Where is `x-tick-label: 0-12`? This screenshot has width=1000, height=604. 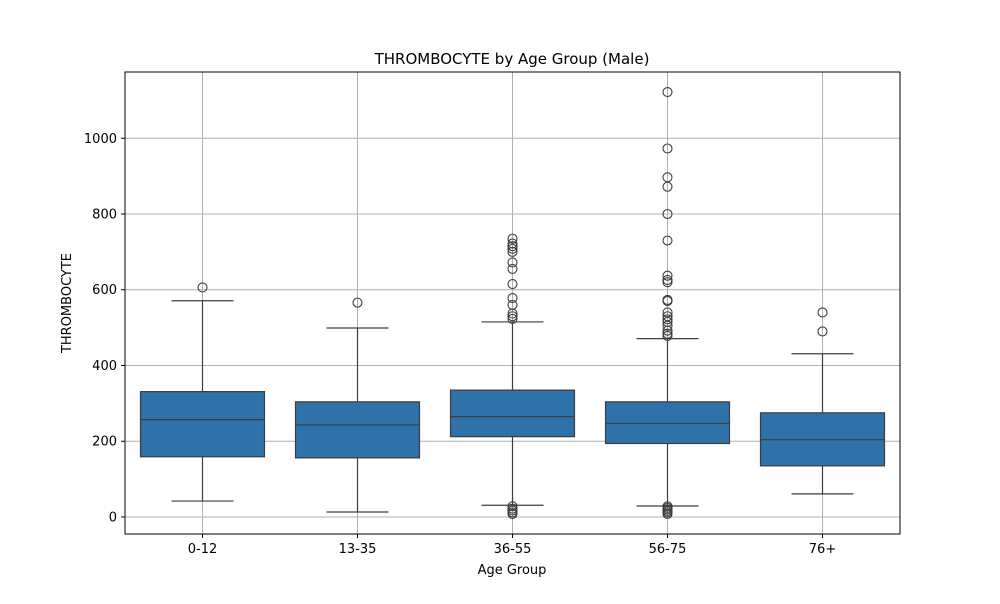 x-tick-label: 0-12 is located at coordinates (203, 549).